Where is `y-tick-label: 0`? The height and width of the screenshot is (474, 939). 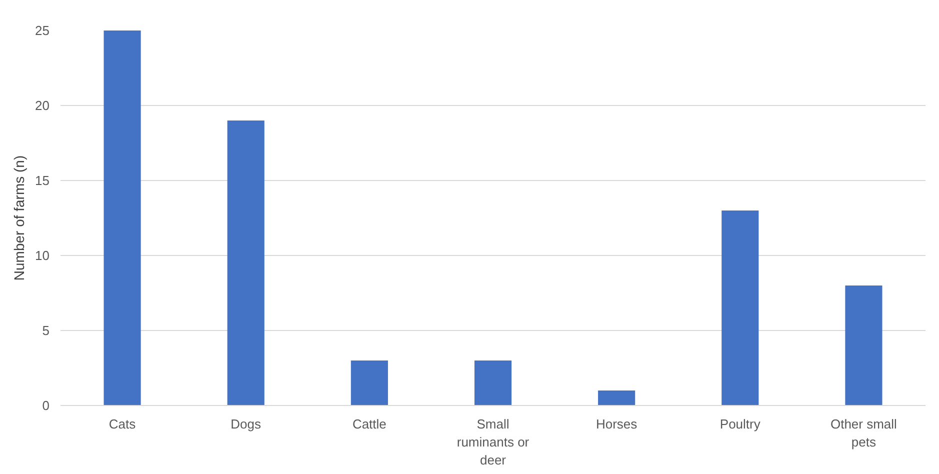 y-tick-label: 0 is located at coordinates (46, 405).